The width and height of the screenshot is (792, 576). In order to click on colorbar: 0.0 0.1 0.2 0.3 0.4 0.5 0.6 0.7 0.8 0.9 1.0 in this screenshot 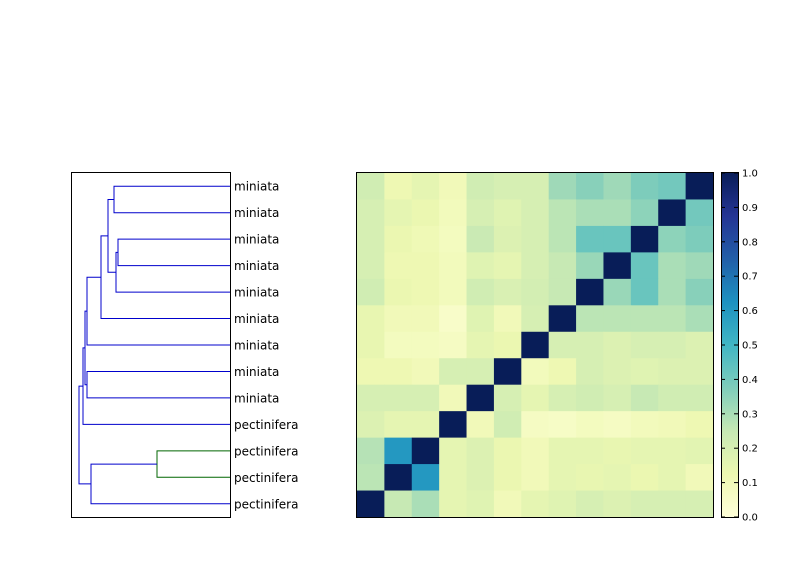, I will do `click(739, 346)`.